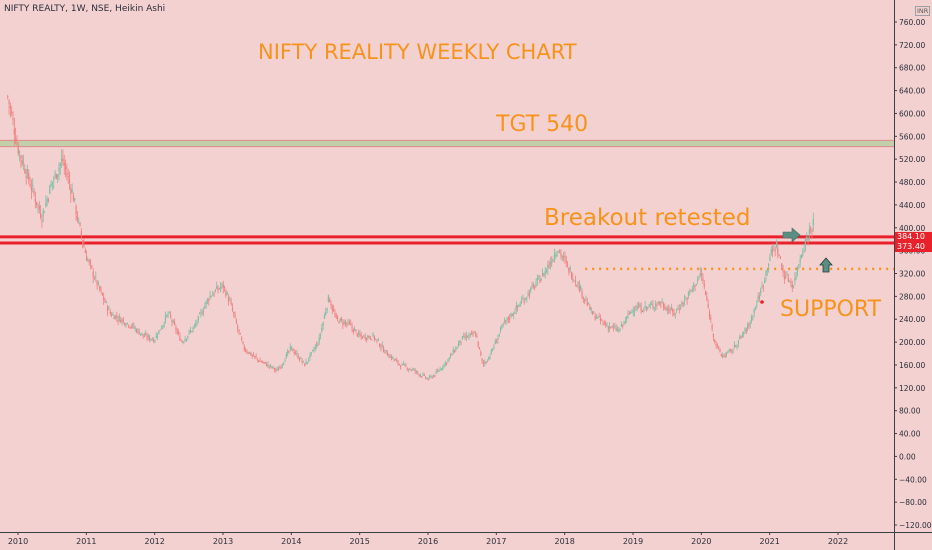  I want to click on symbol-label: NIFTY REALTY, 1W, NSE, Heikin Ashi, so click(85, 9).